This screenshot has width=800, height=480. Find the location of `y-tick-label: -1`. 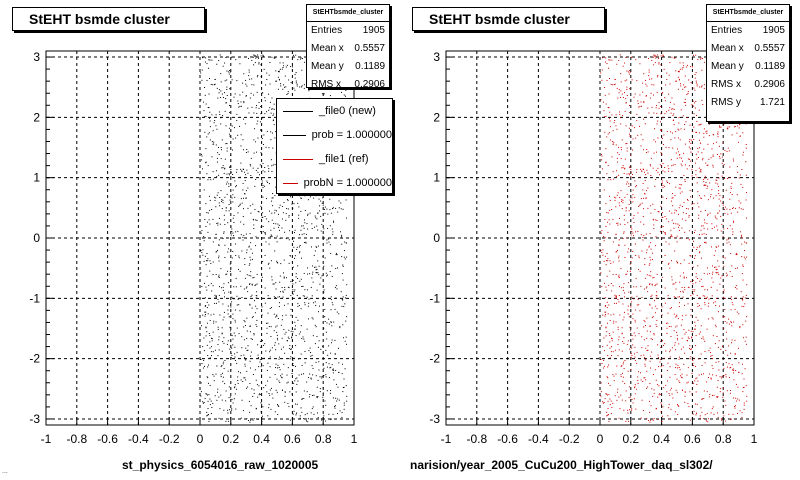

y-tick-label: -1 is located at coordinates (434, 298).